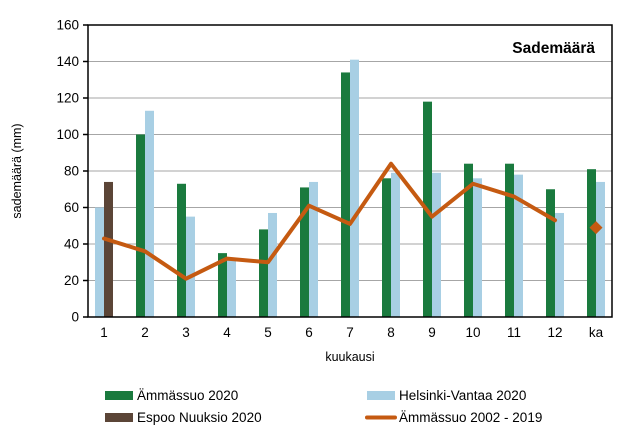 The image size is (640, 434). What do you see at coordinates (514, 332) in the screenshot?
I see `x-tick-label-11: 11` at bounding box center [514, 332].